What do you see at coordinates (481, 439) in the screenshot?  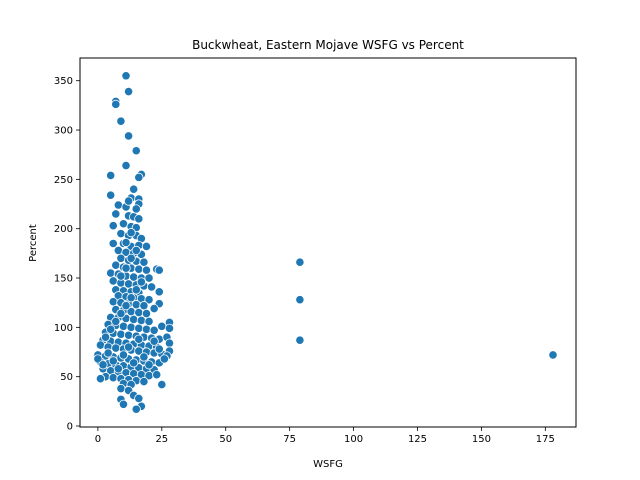 I see `x-tick-label: 150` at bounding box center [481, 439].